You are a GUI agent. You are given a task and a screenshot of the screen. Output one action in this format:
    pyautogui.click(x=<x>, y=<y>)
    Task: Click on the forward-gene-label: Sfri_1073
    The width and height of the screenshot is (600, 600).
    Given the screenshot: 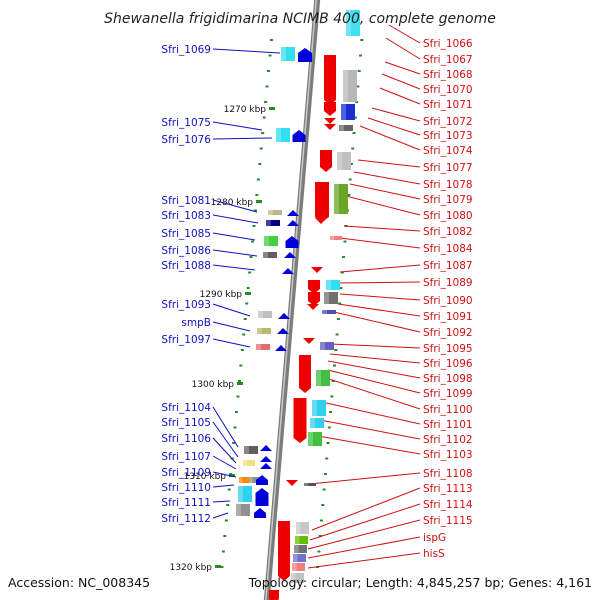 What is the action you would take?
    pyautogui.click(x=448, y=136)
    